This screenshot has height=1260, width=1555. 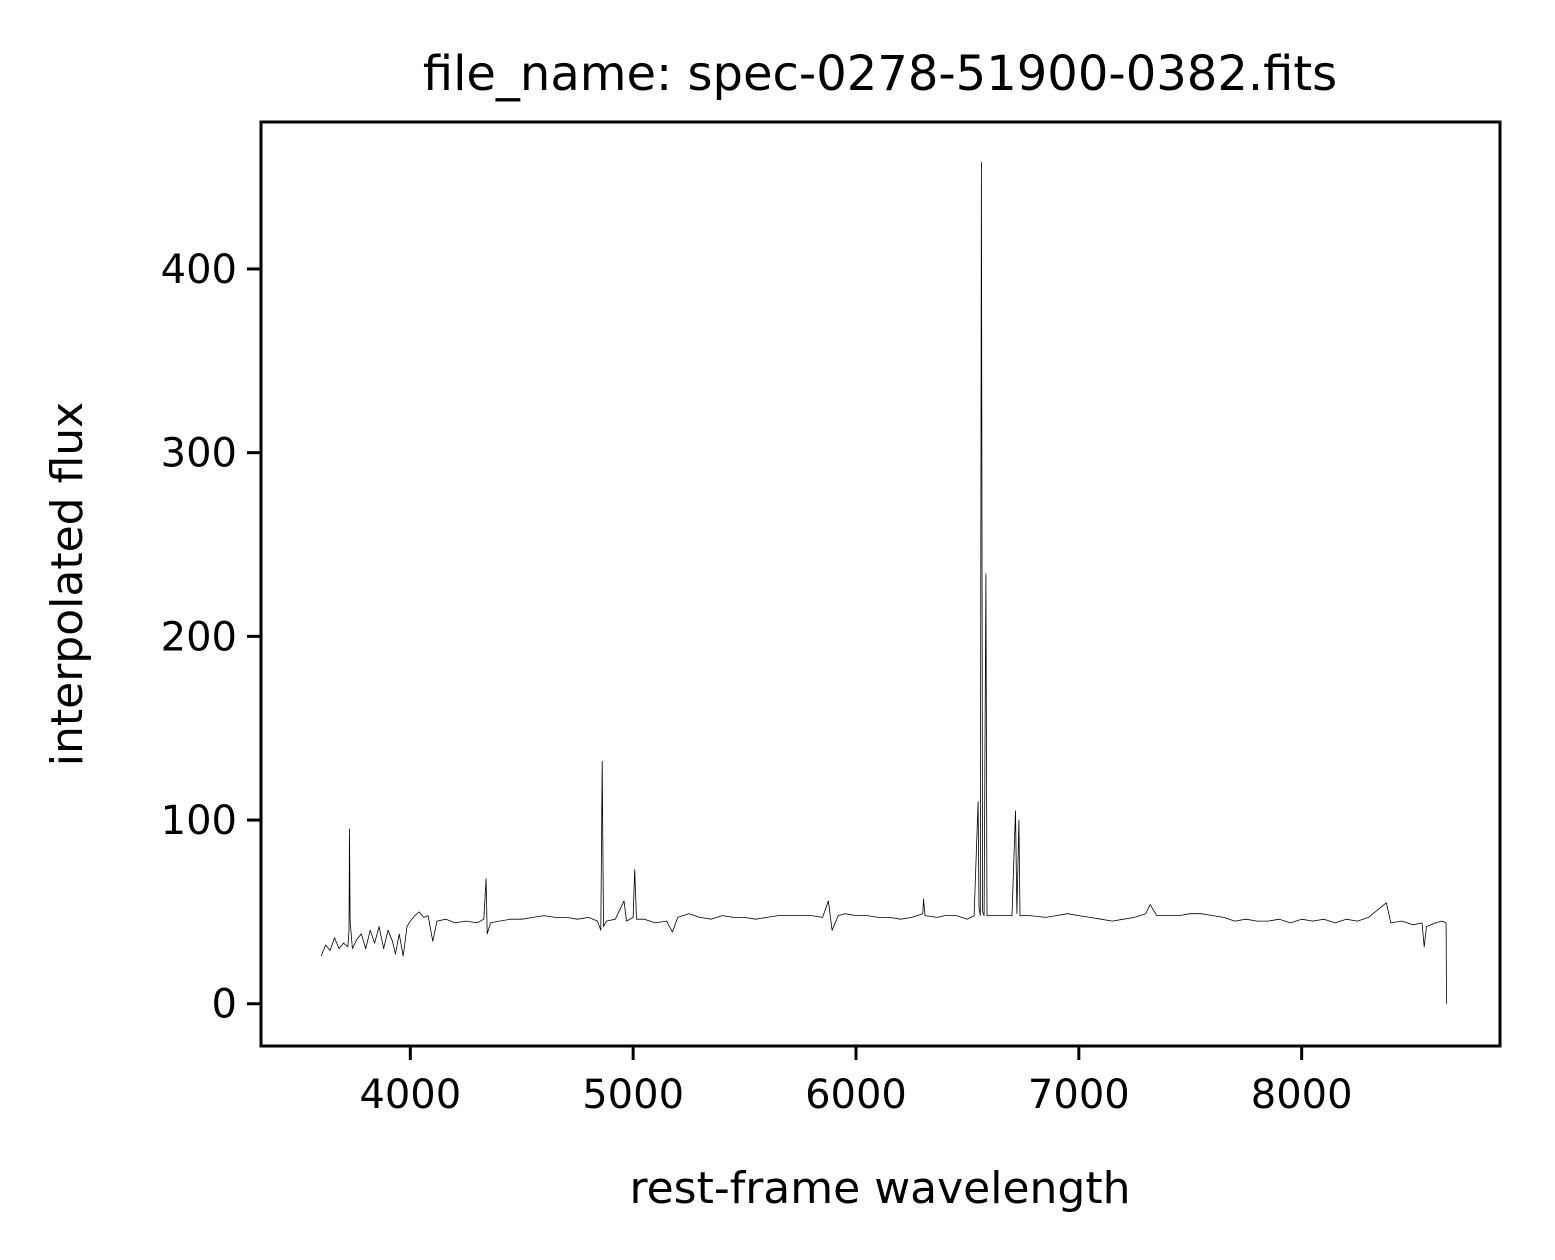 I want to click on y-tick-label: 400, so click(x=199, y=270).